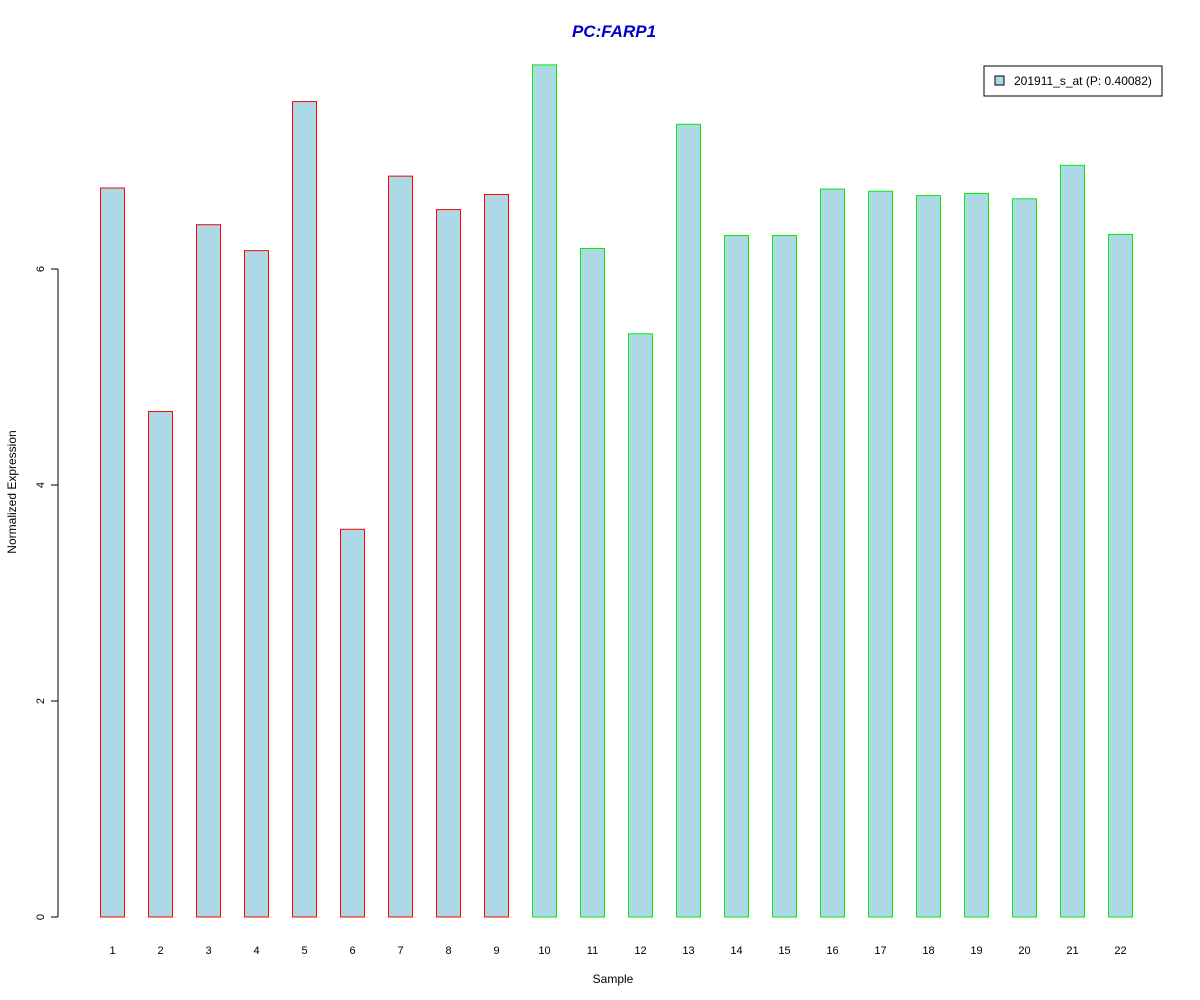  Describe the element at coordinates (544, 951) in the screenshot. I see `x-tick-label: 10` at that location.